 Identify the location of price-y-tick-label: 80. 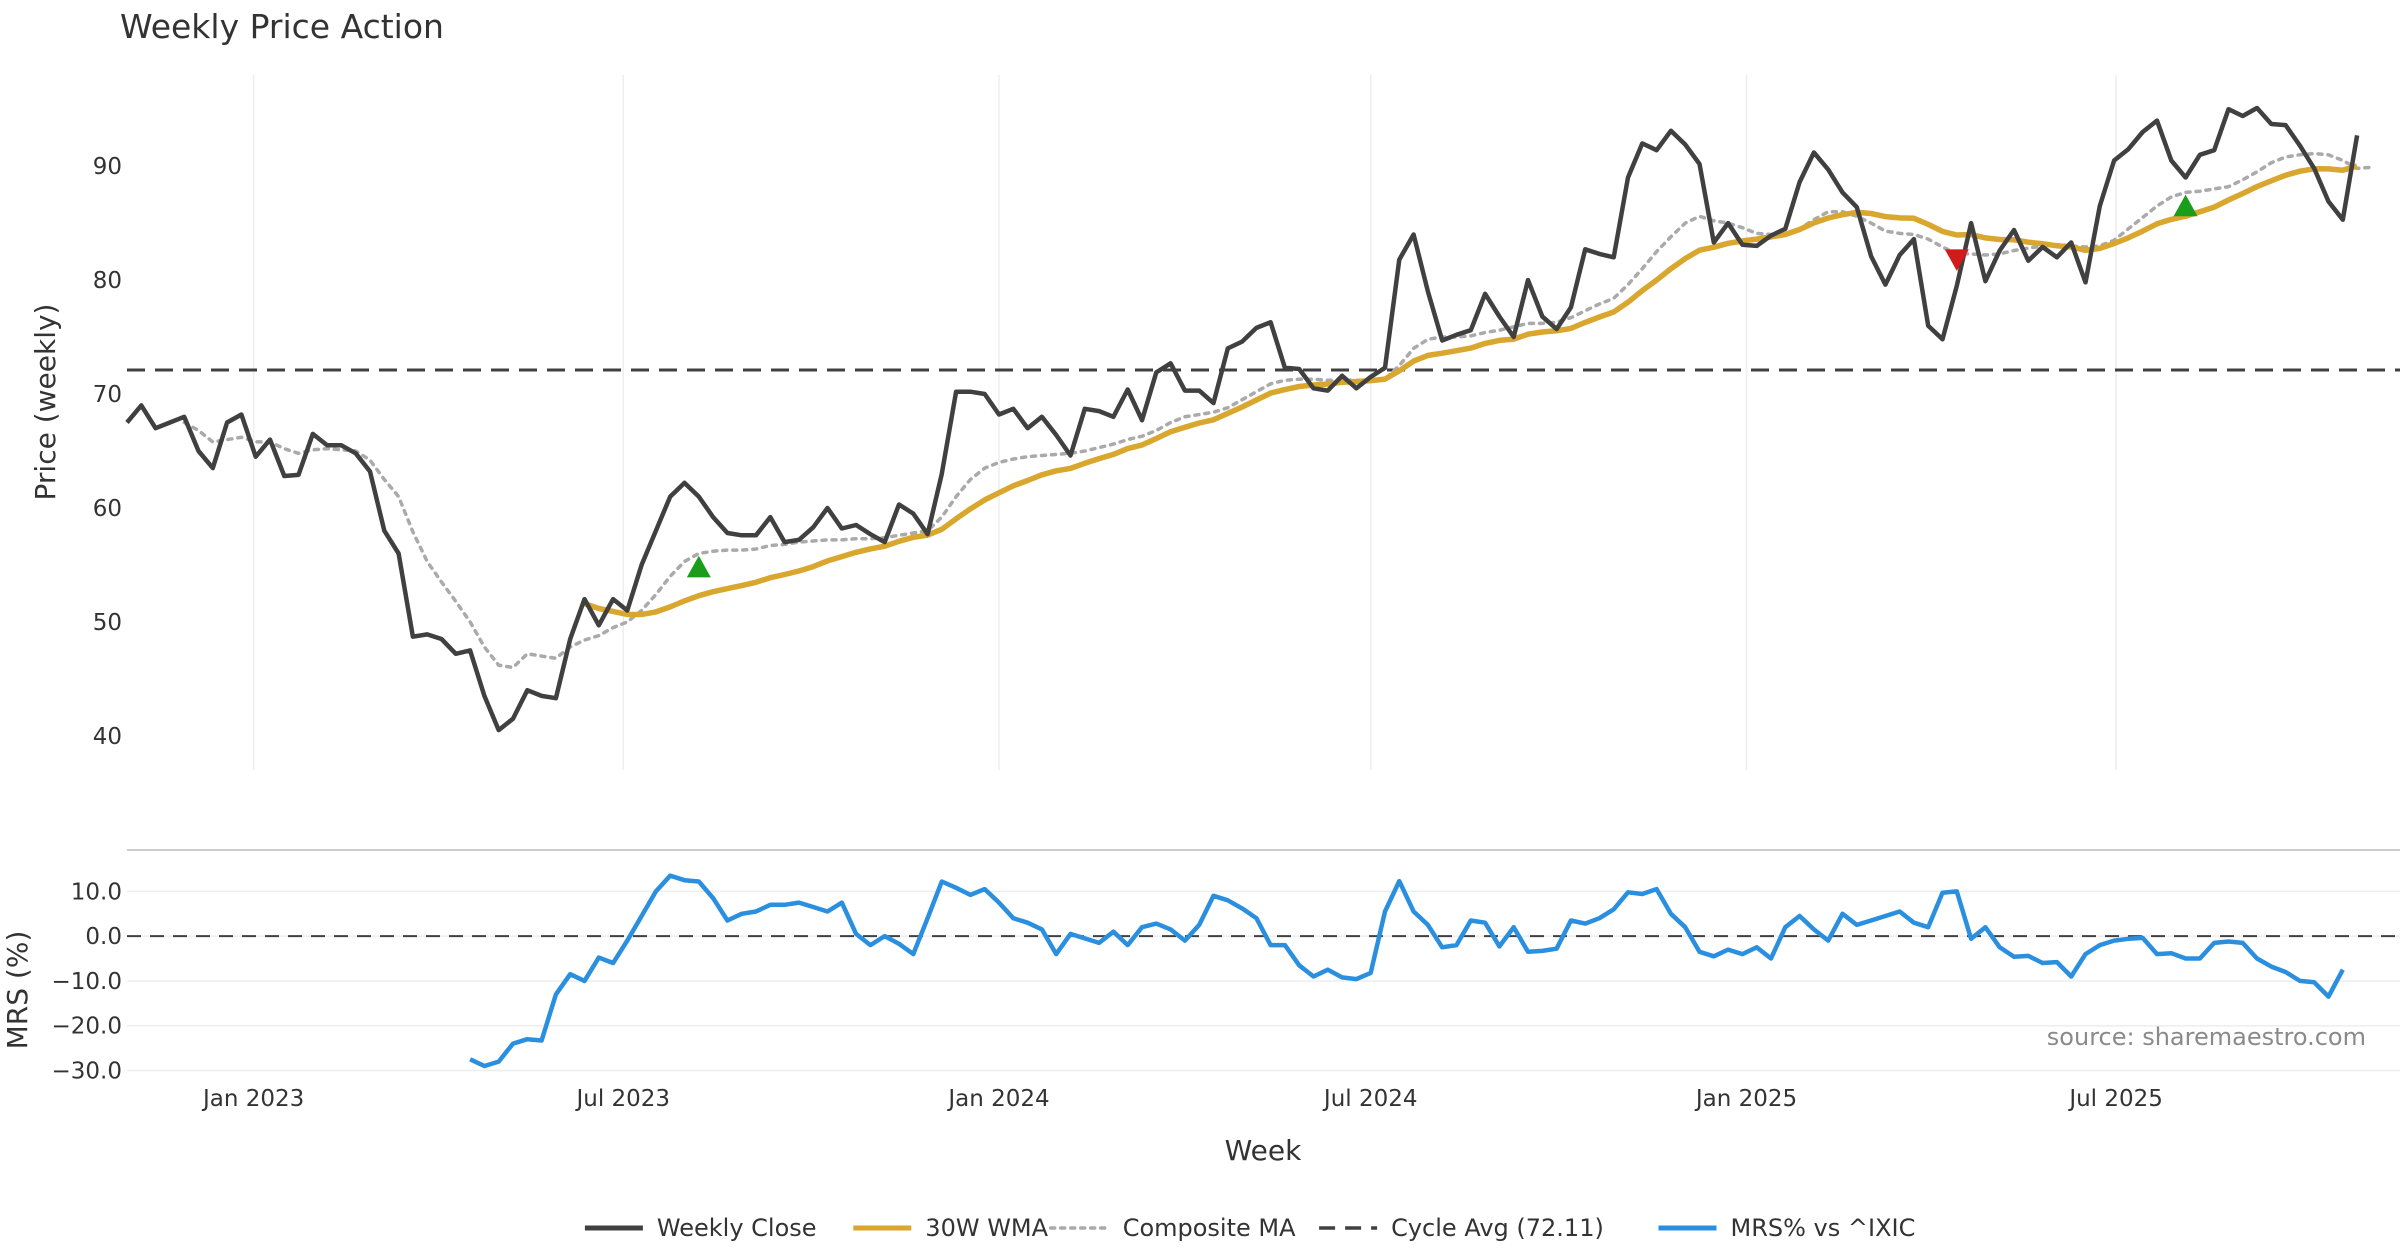
(107, 281).